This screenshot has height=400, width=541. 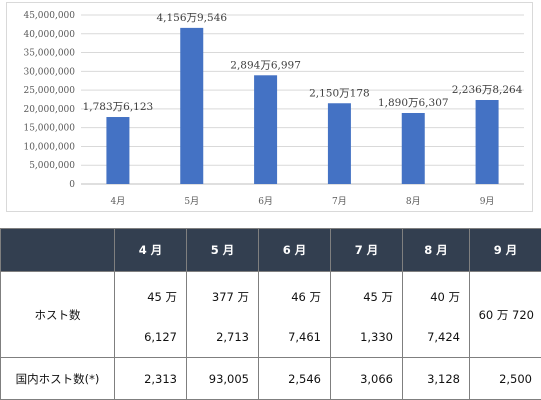 I want to click on x-tick-label: 7月, so click(x=339, y=201).